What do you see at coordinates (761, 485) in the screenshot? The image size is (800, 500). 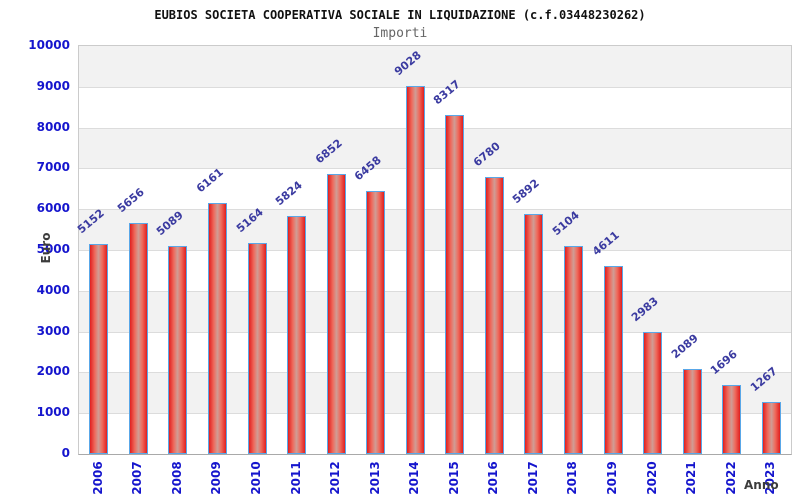 I see `x-axis-title: Anno` at bounding box center [761, 485].